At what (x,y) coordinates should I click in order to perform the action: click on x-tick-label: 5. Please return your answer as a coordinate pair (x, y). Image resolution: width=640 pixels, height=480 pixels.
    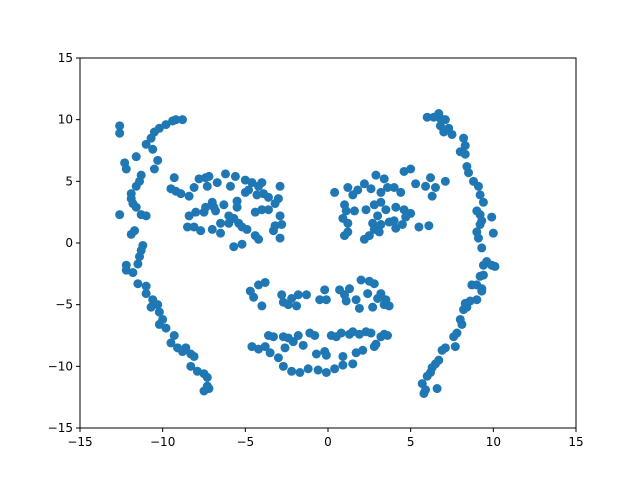
    Looking at the image, I should click on (411, 442).